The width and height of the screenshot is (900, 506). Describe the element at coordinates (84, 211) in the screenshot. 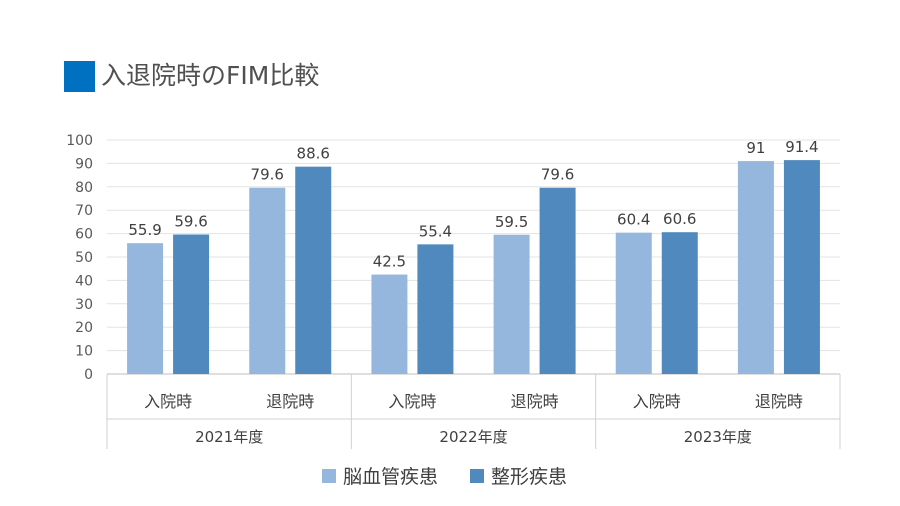

I see `y-tick-label: 70` at that location.